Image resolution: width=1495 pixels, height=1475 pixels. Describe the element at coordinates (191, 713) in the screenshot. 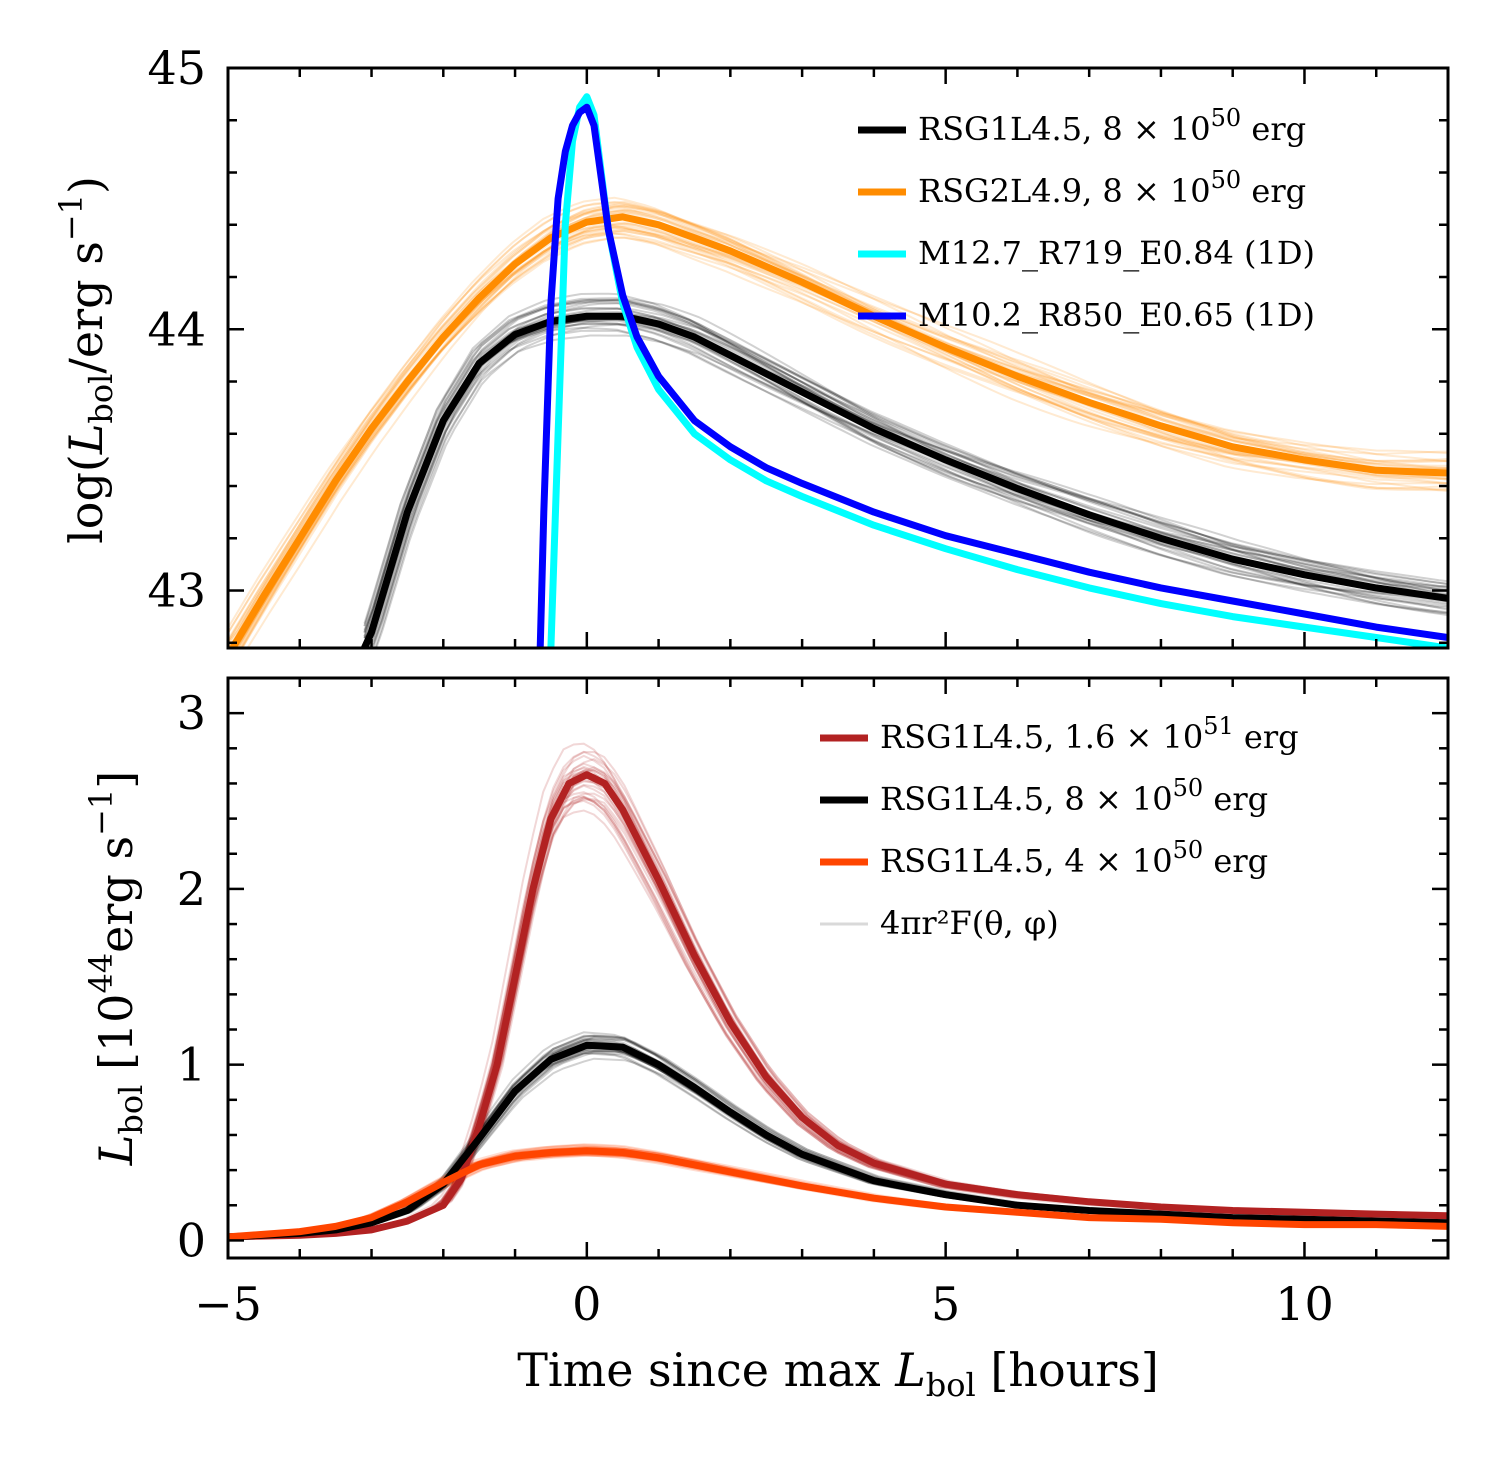

I see `y-tick-label: 3` at that location.